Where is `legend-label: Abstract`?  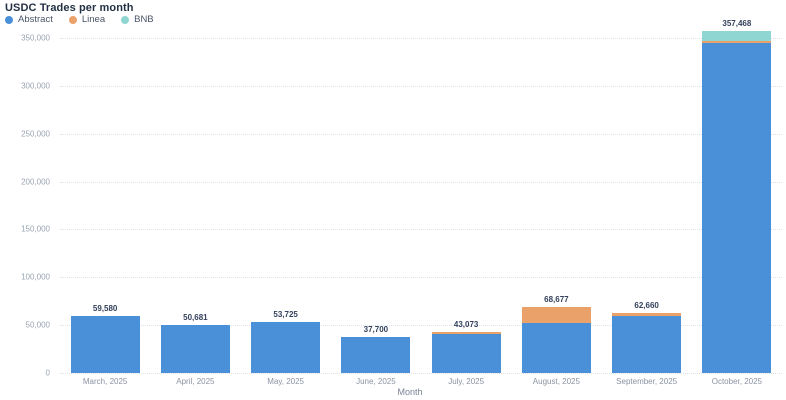
legend-label: Abstract is located at coordinates (35, 19).